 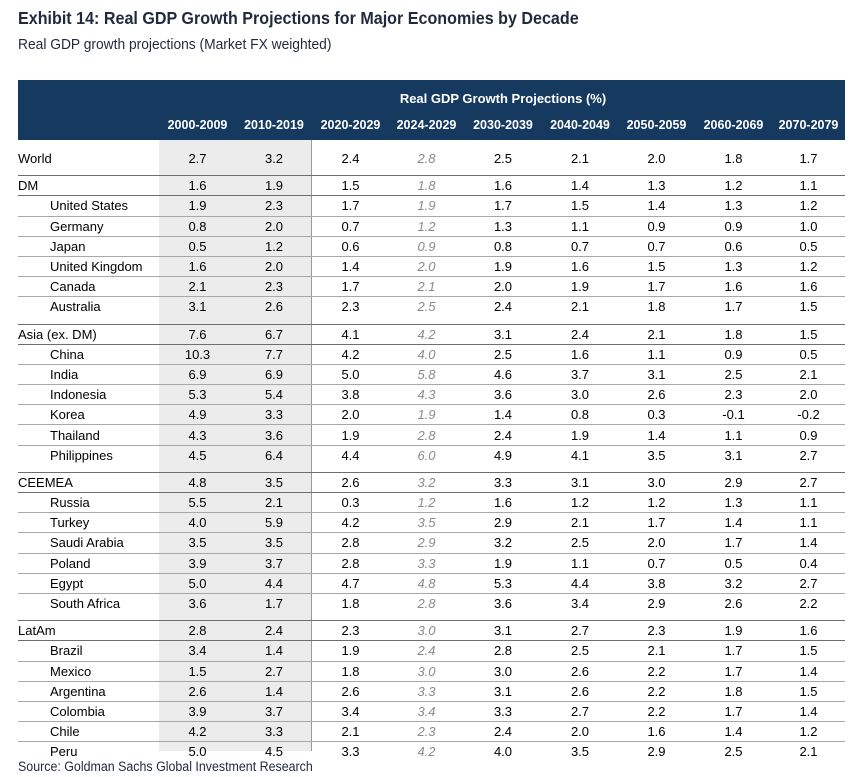 I want to click on row-label: Germany, so click(x=88, y=226).